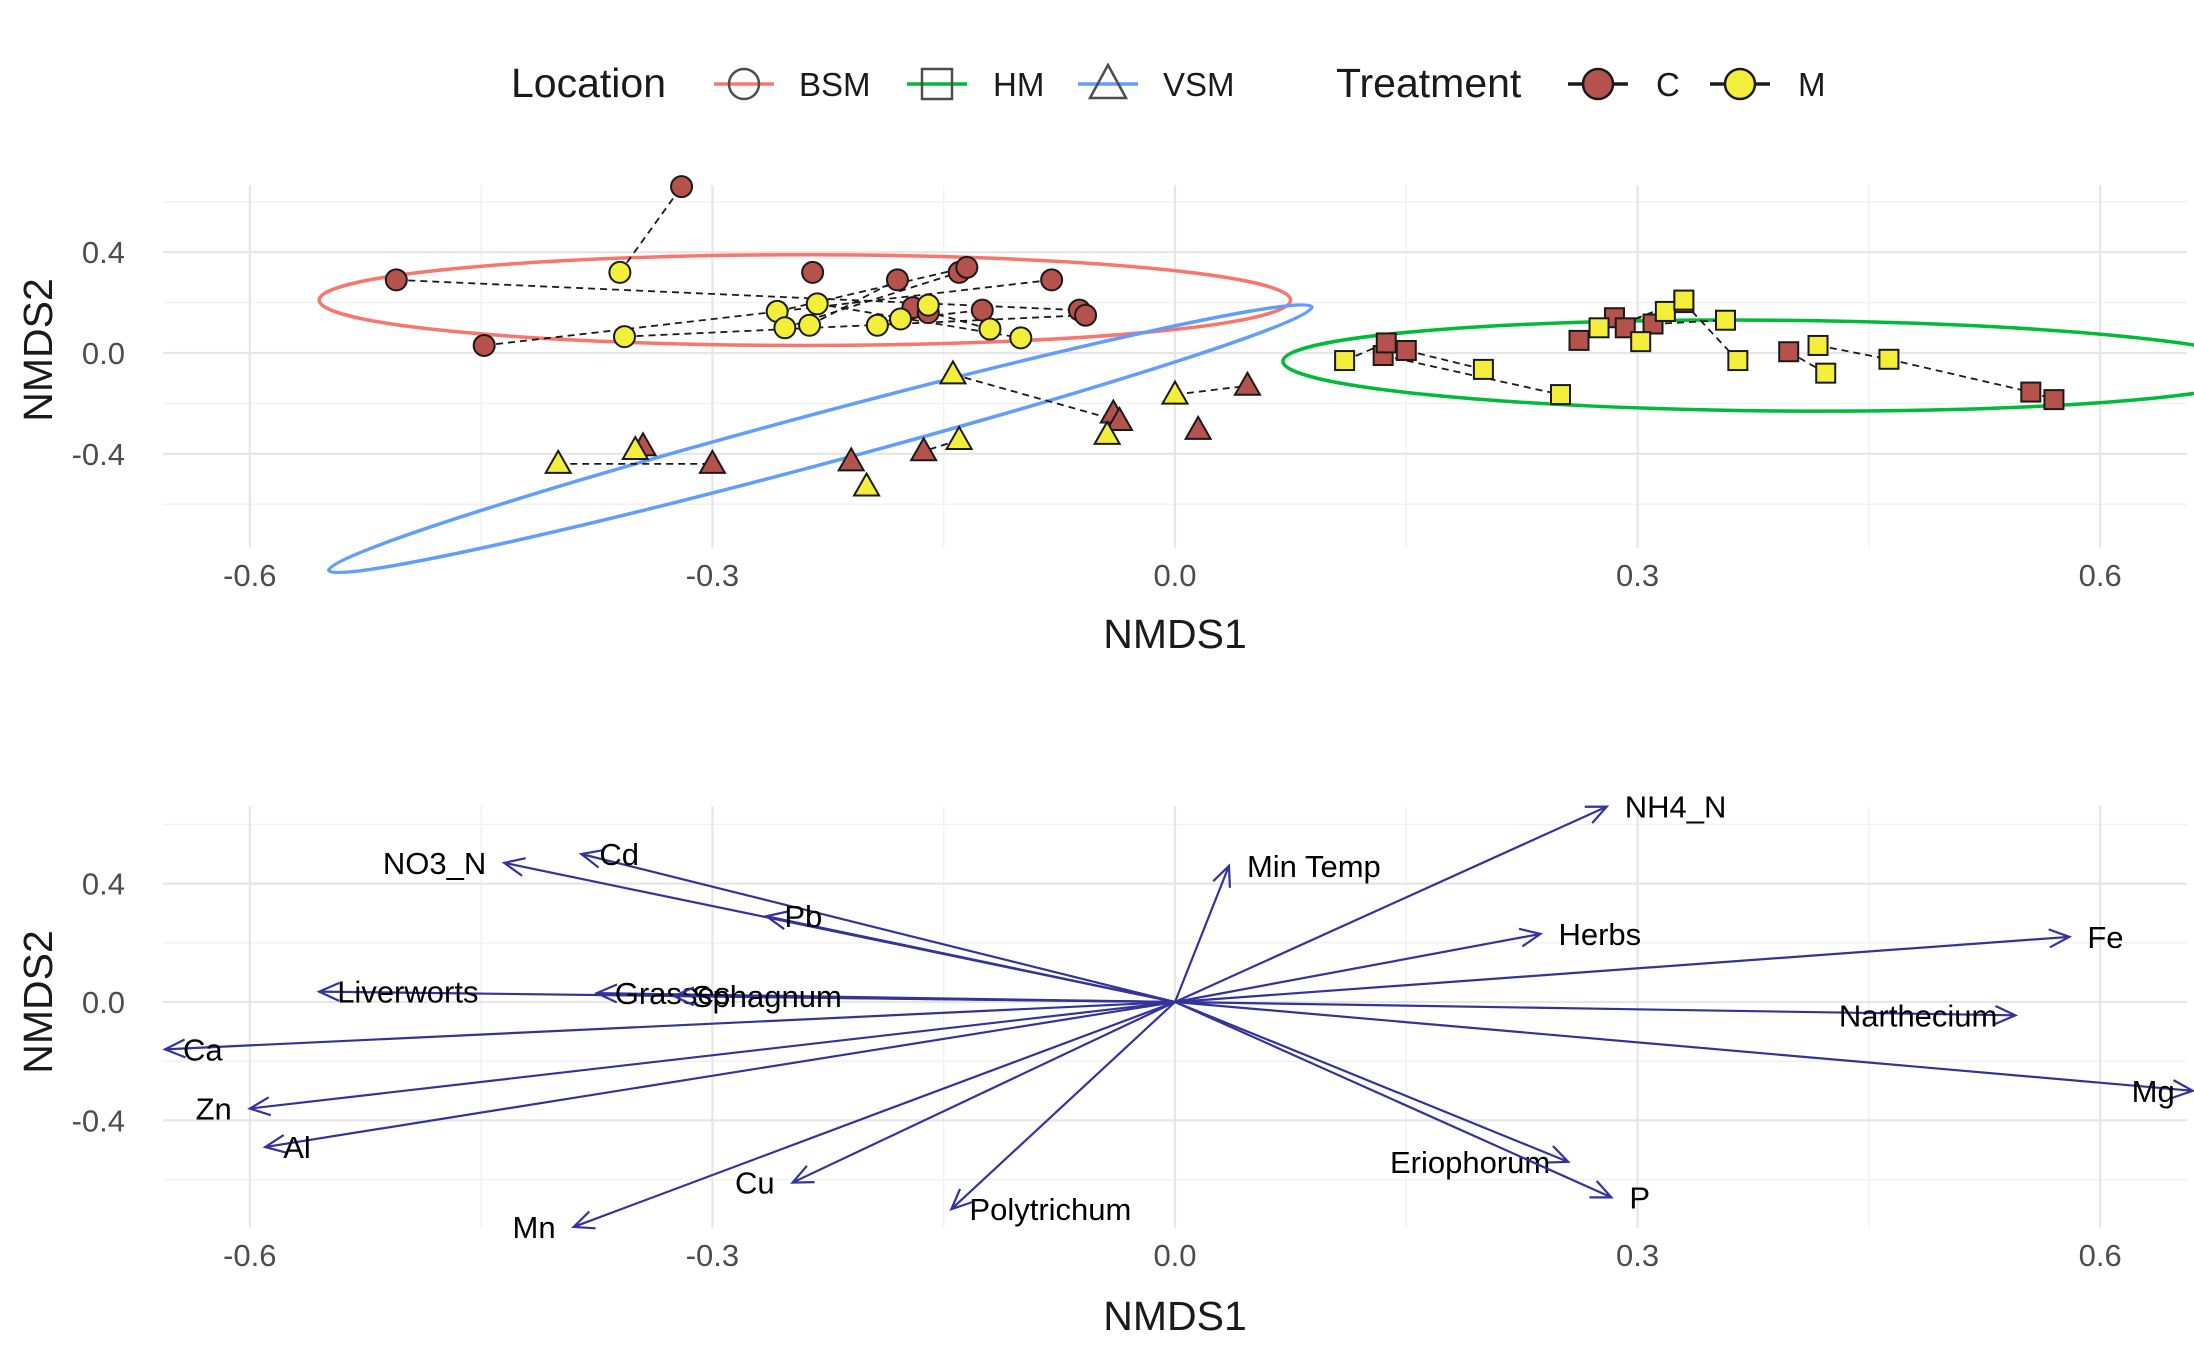 This screenshot has width=2194, height=1356. What do you see at coordinates (975, 84) in the screenshot?
I see `legend-key-hm: HM` at bounding box center [975, 84].